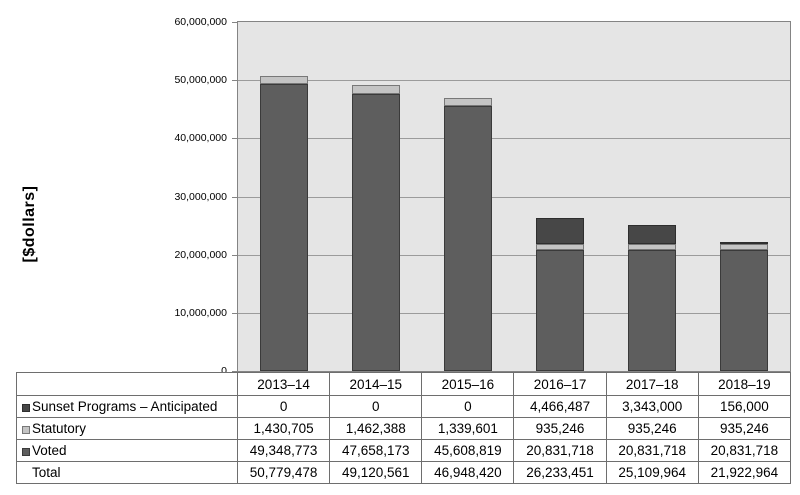 This screenshot has width=800, height=495. Describe the element at coordinates (744, 384) in the screenshot. I see `year-header-cell: 2018–19` at that location.